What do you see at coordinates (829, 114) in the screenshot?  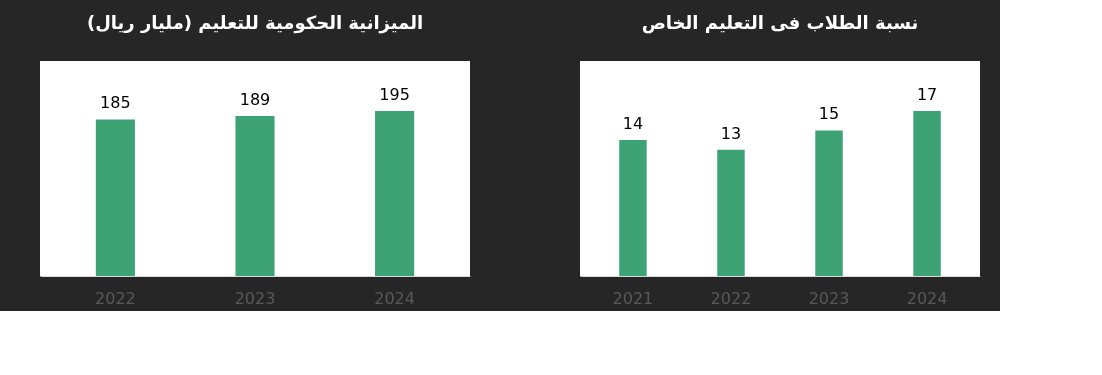 I see `data-label: 15` at bounding box center [829, 114].